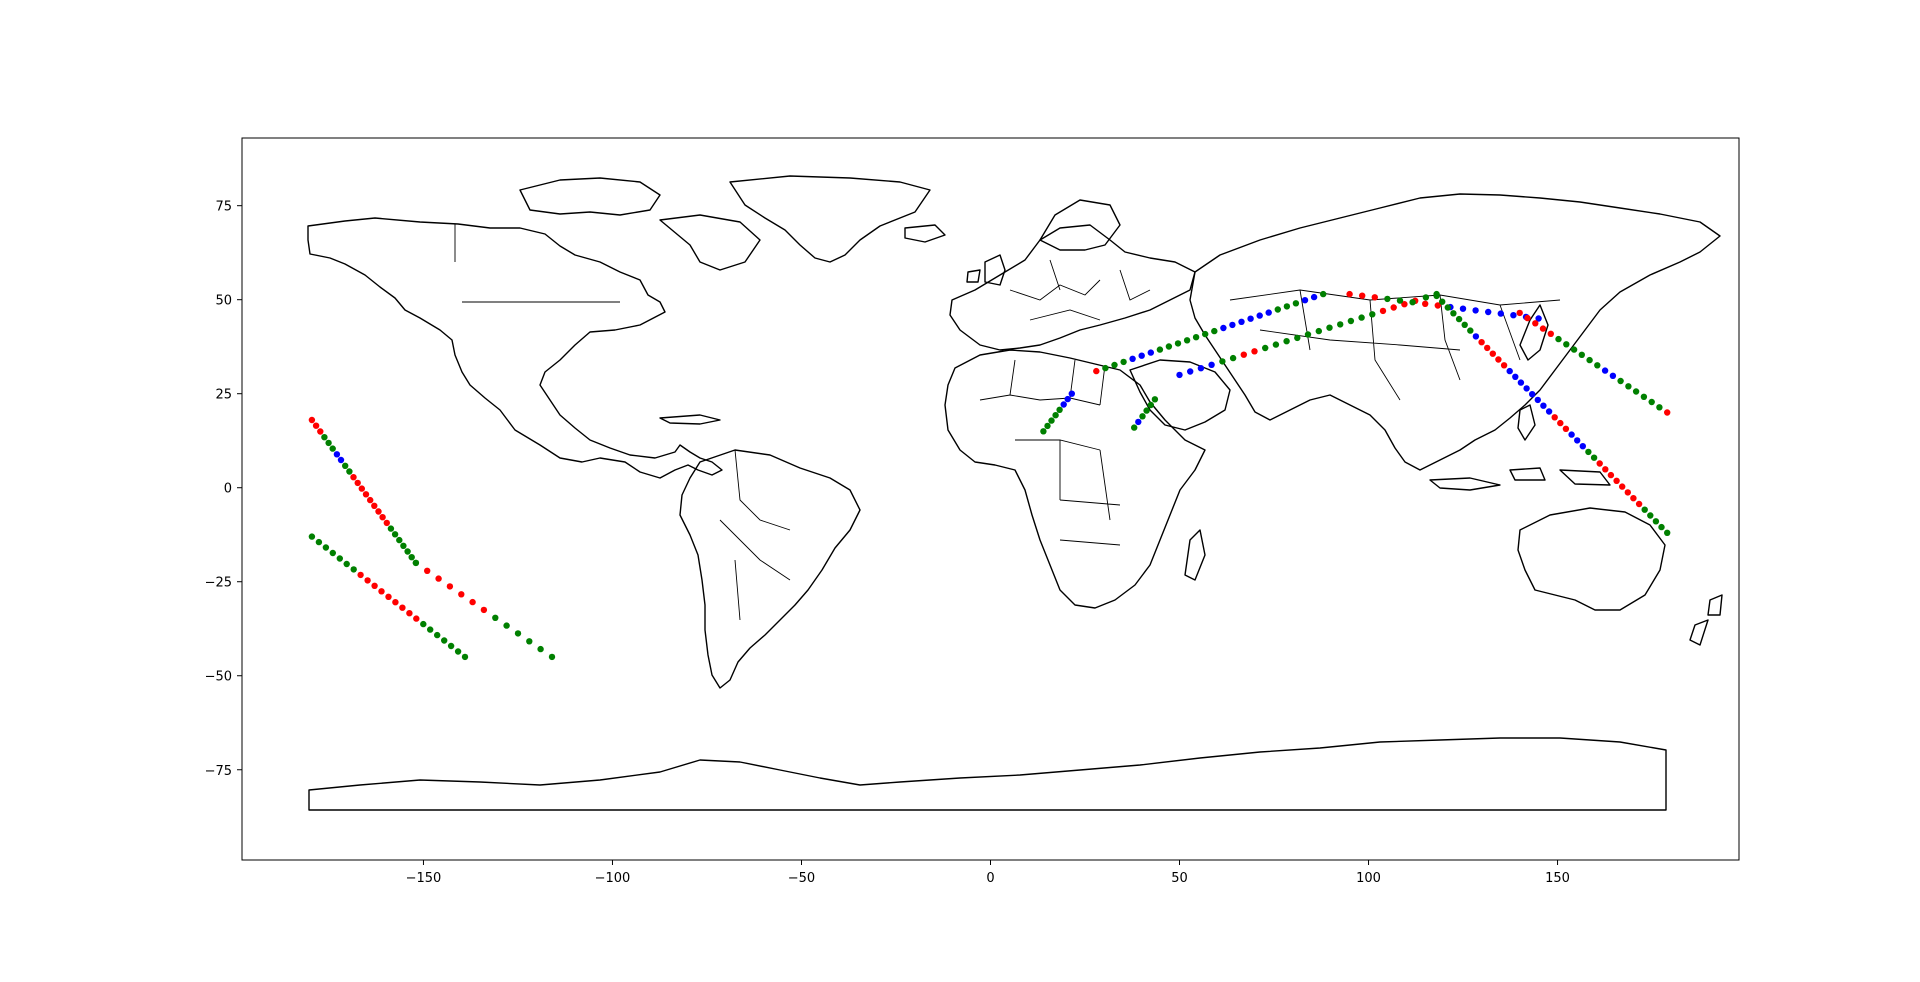 Image resolution: width=1920 pixels, height=982 pixels. I want to click on x-tick-label: 100, so click(1368, 878).